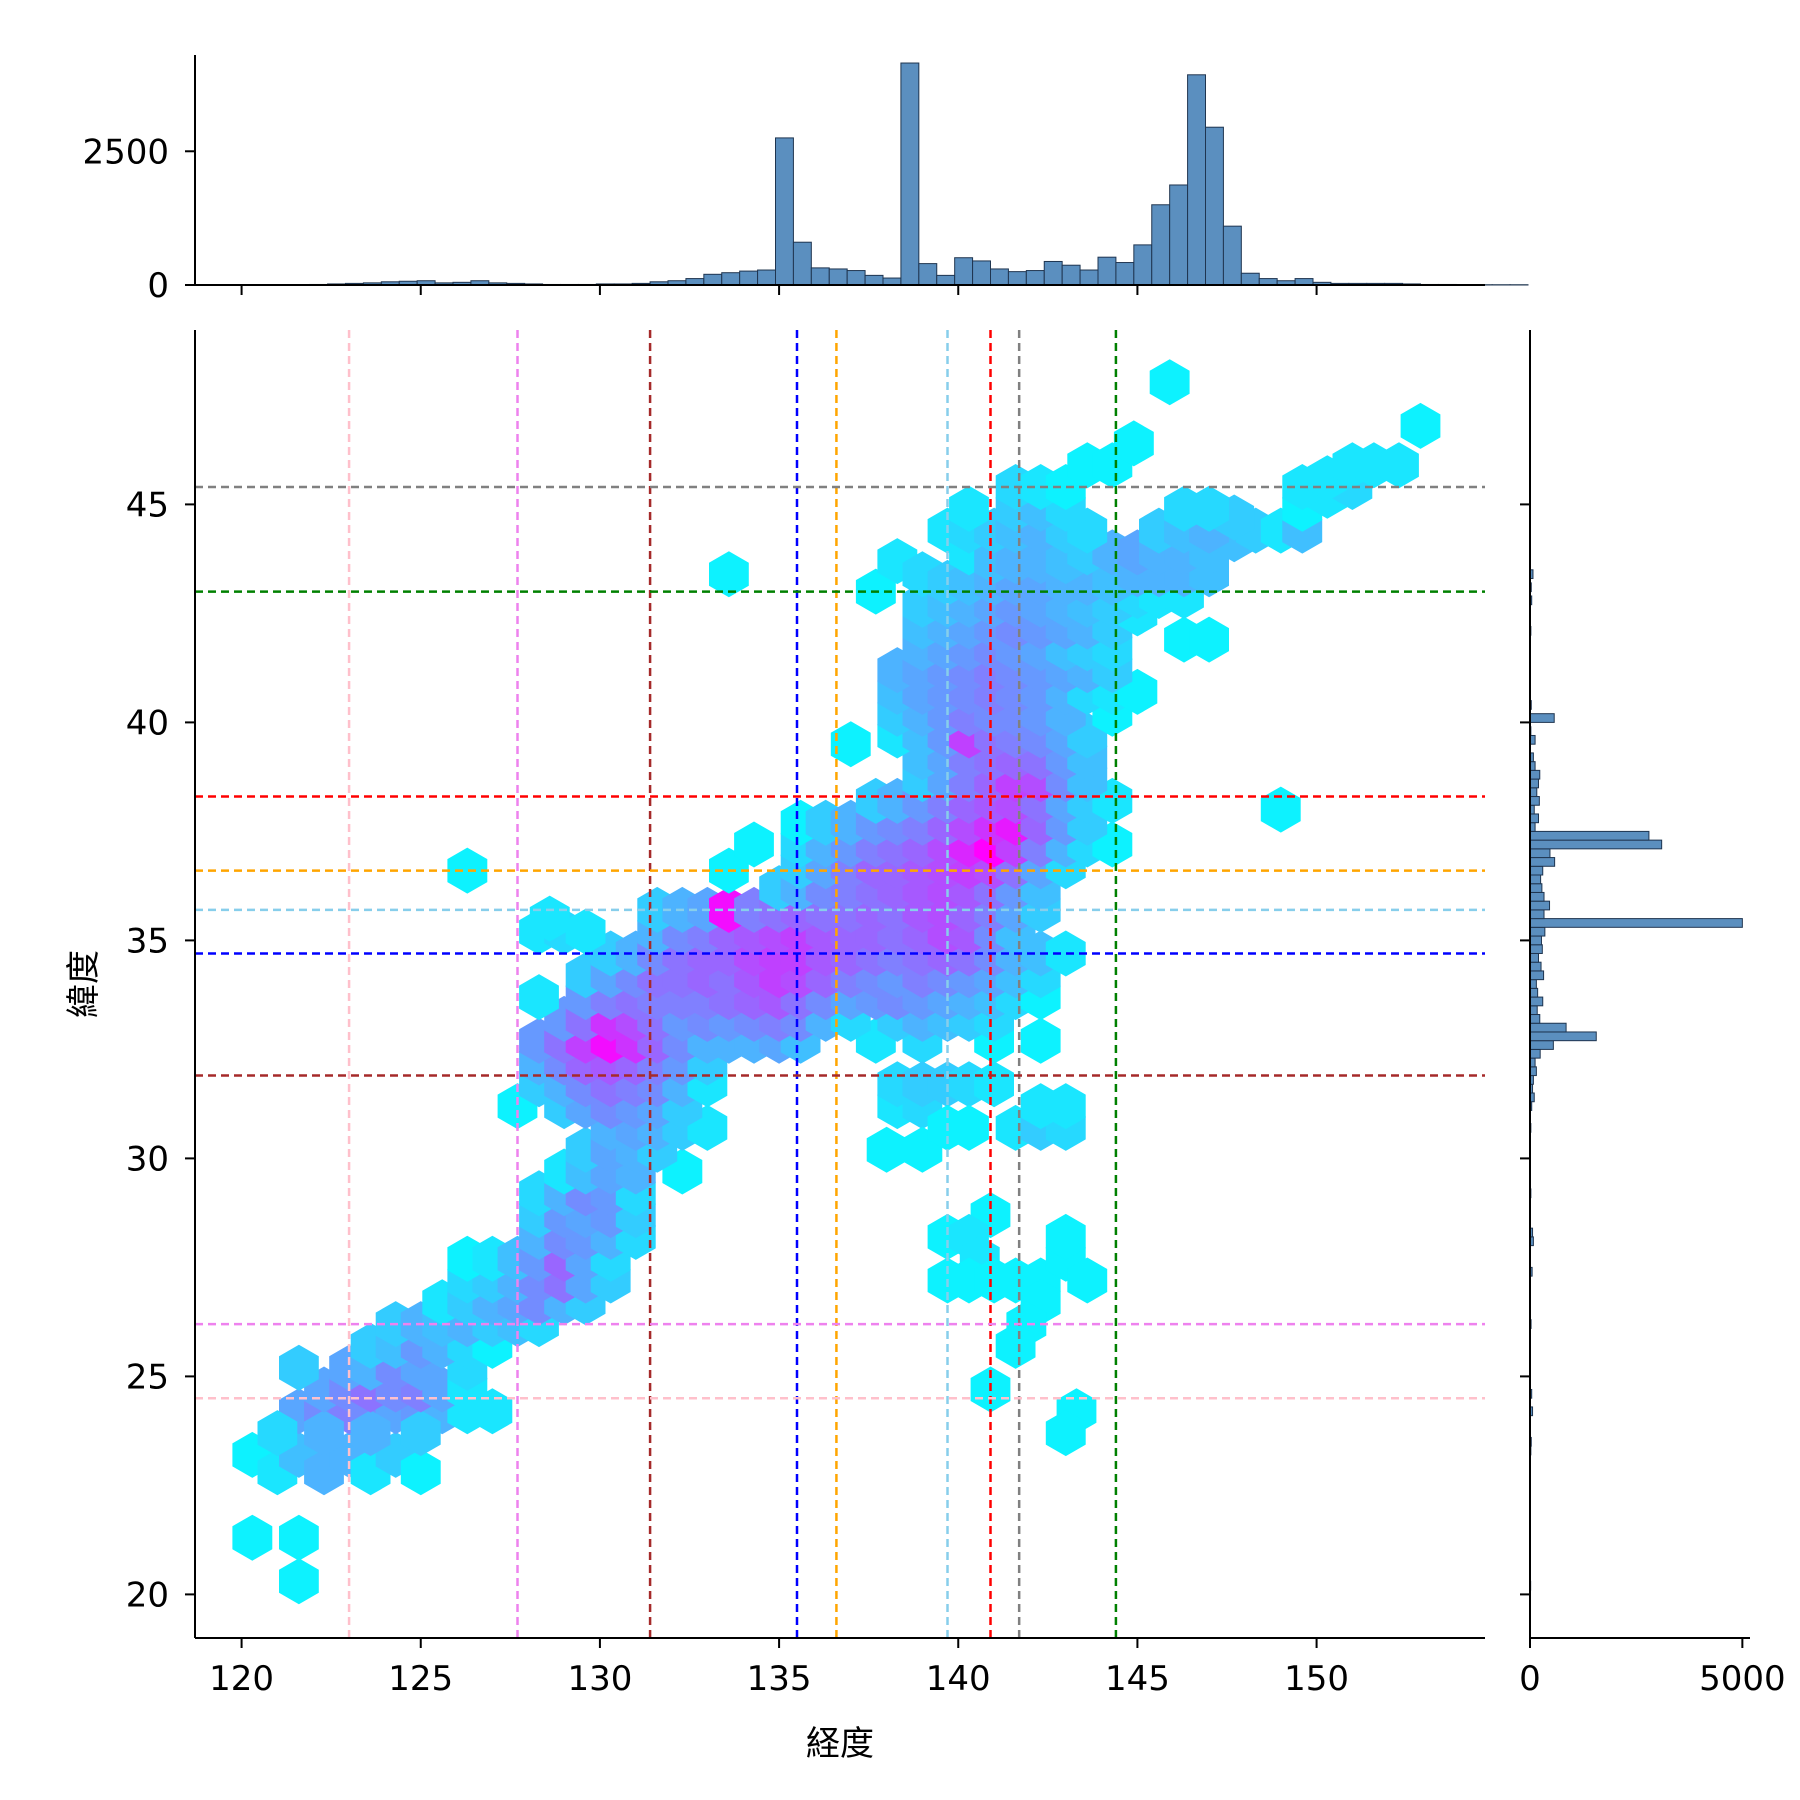 Image resolution: width=1800 pixels, height=1800 pixels. I want to click on x-tick-label: 120, so click(241, 1679).